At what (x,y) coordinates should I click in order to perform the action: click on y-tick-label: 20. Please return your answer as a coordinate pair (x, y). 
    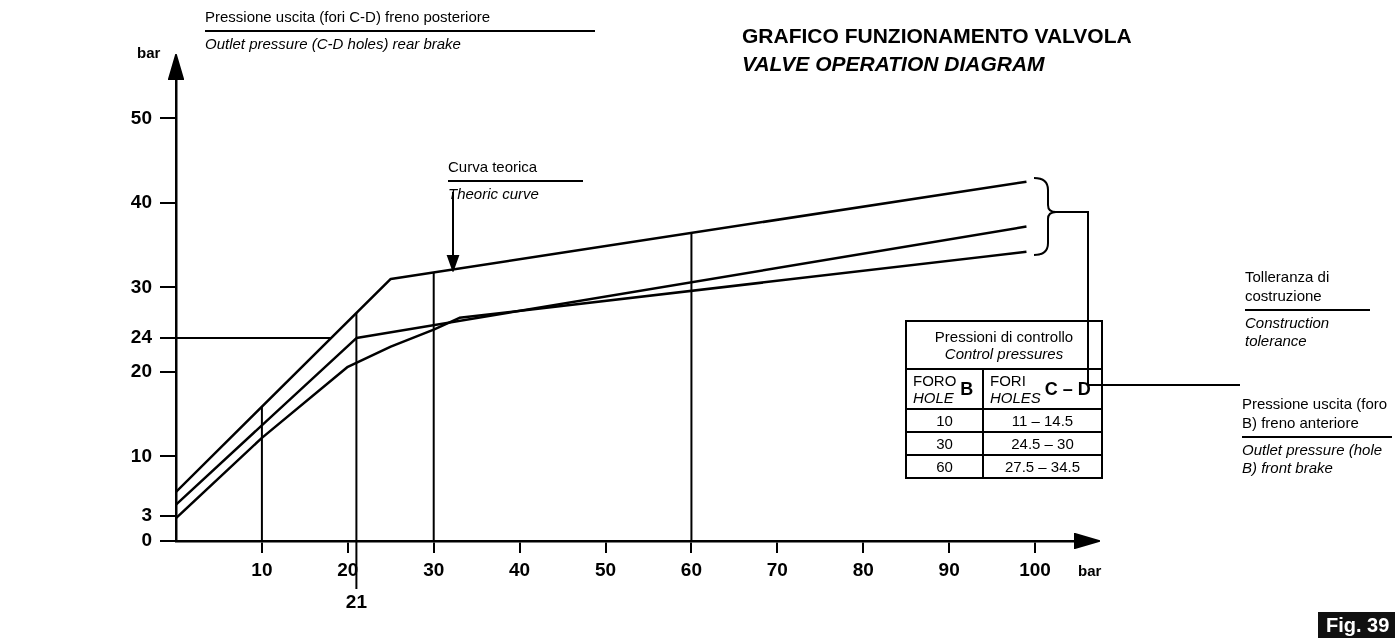
    Looking at the image, I should click on (141, 371).